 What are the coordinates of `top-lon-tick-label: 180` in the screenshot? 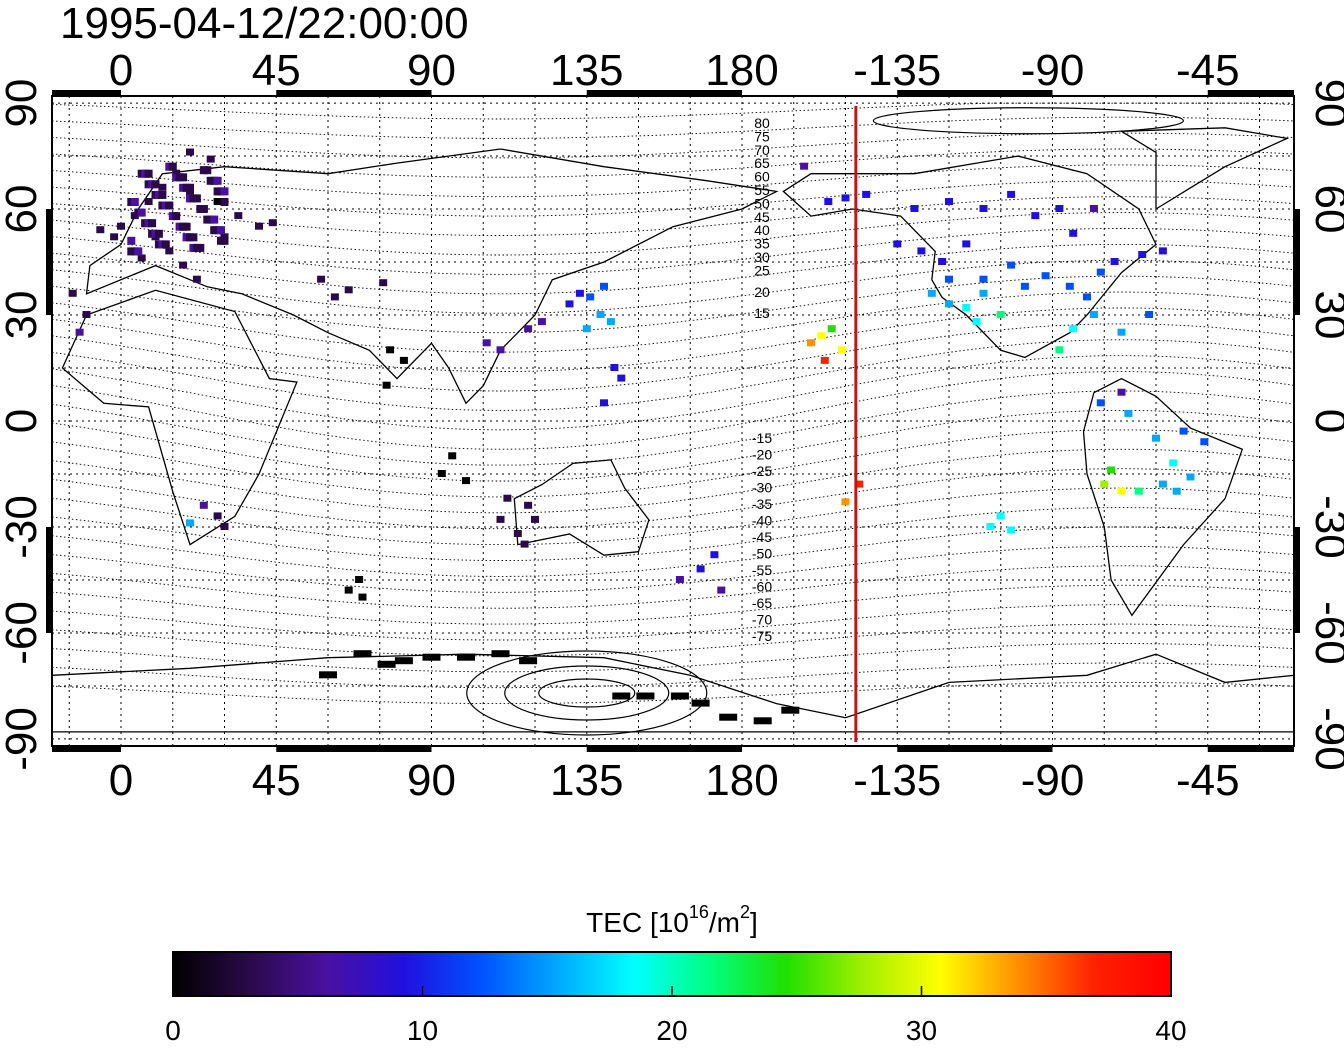 It's located at (741, 70).